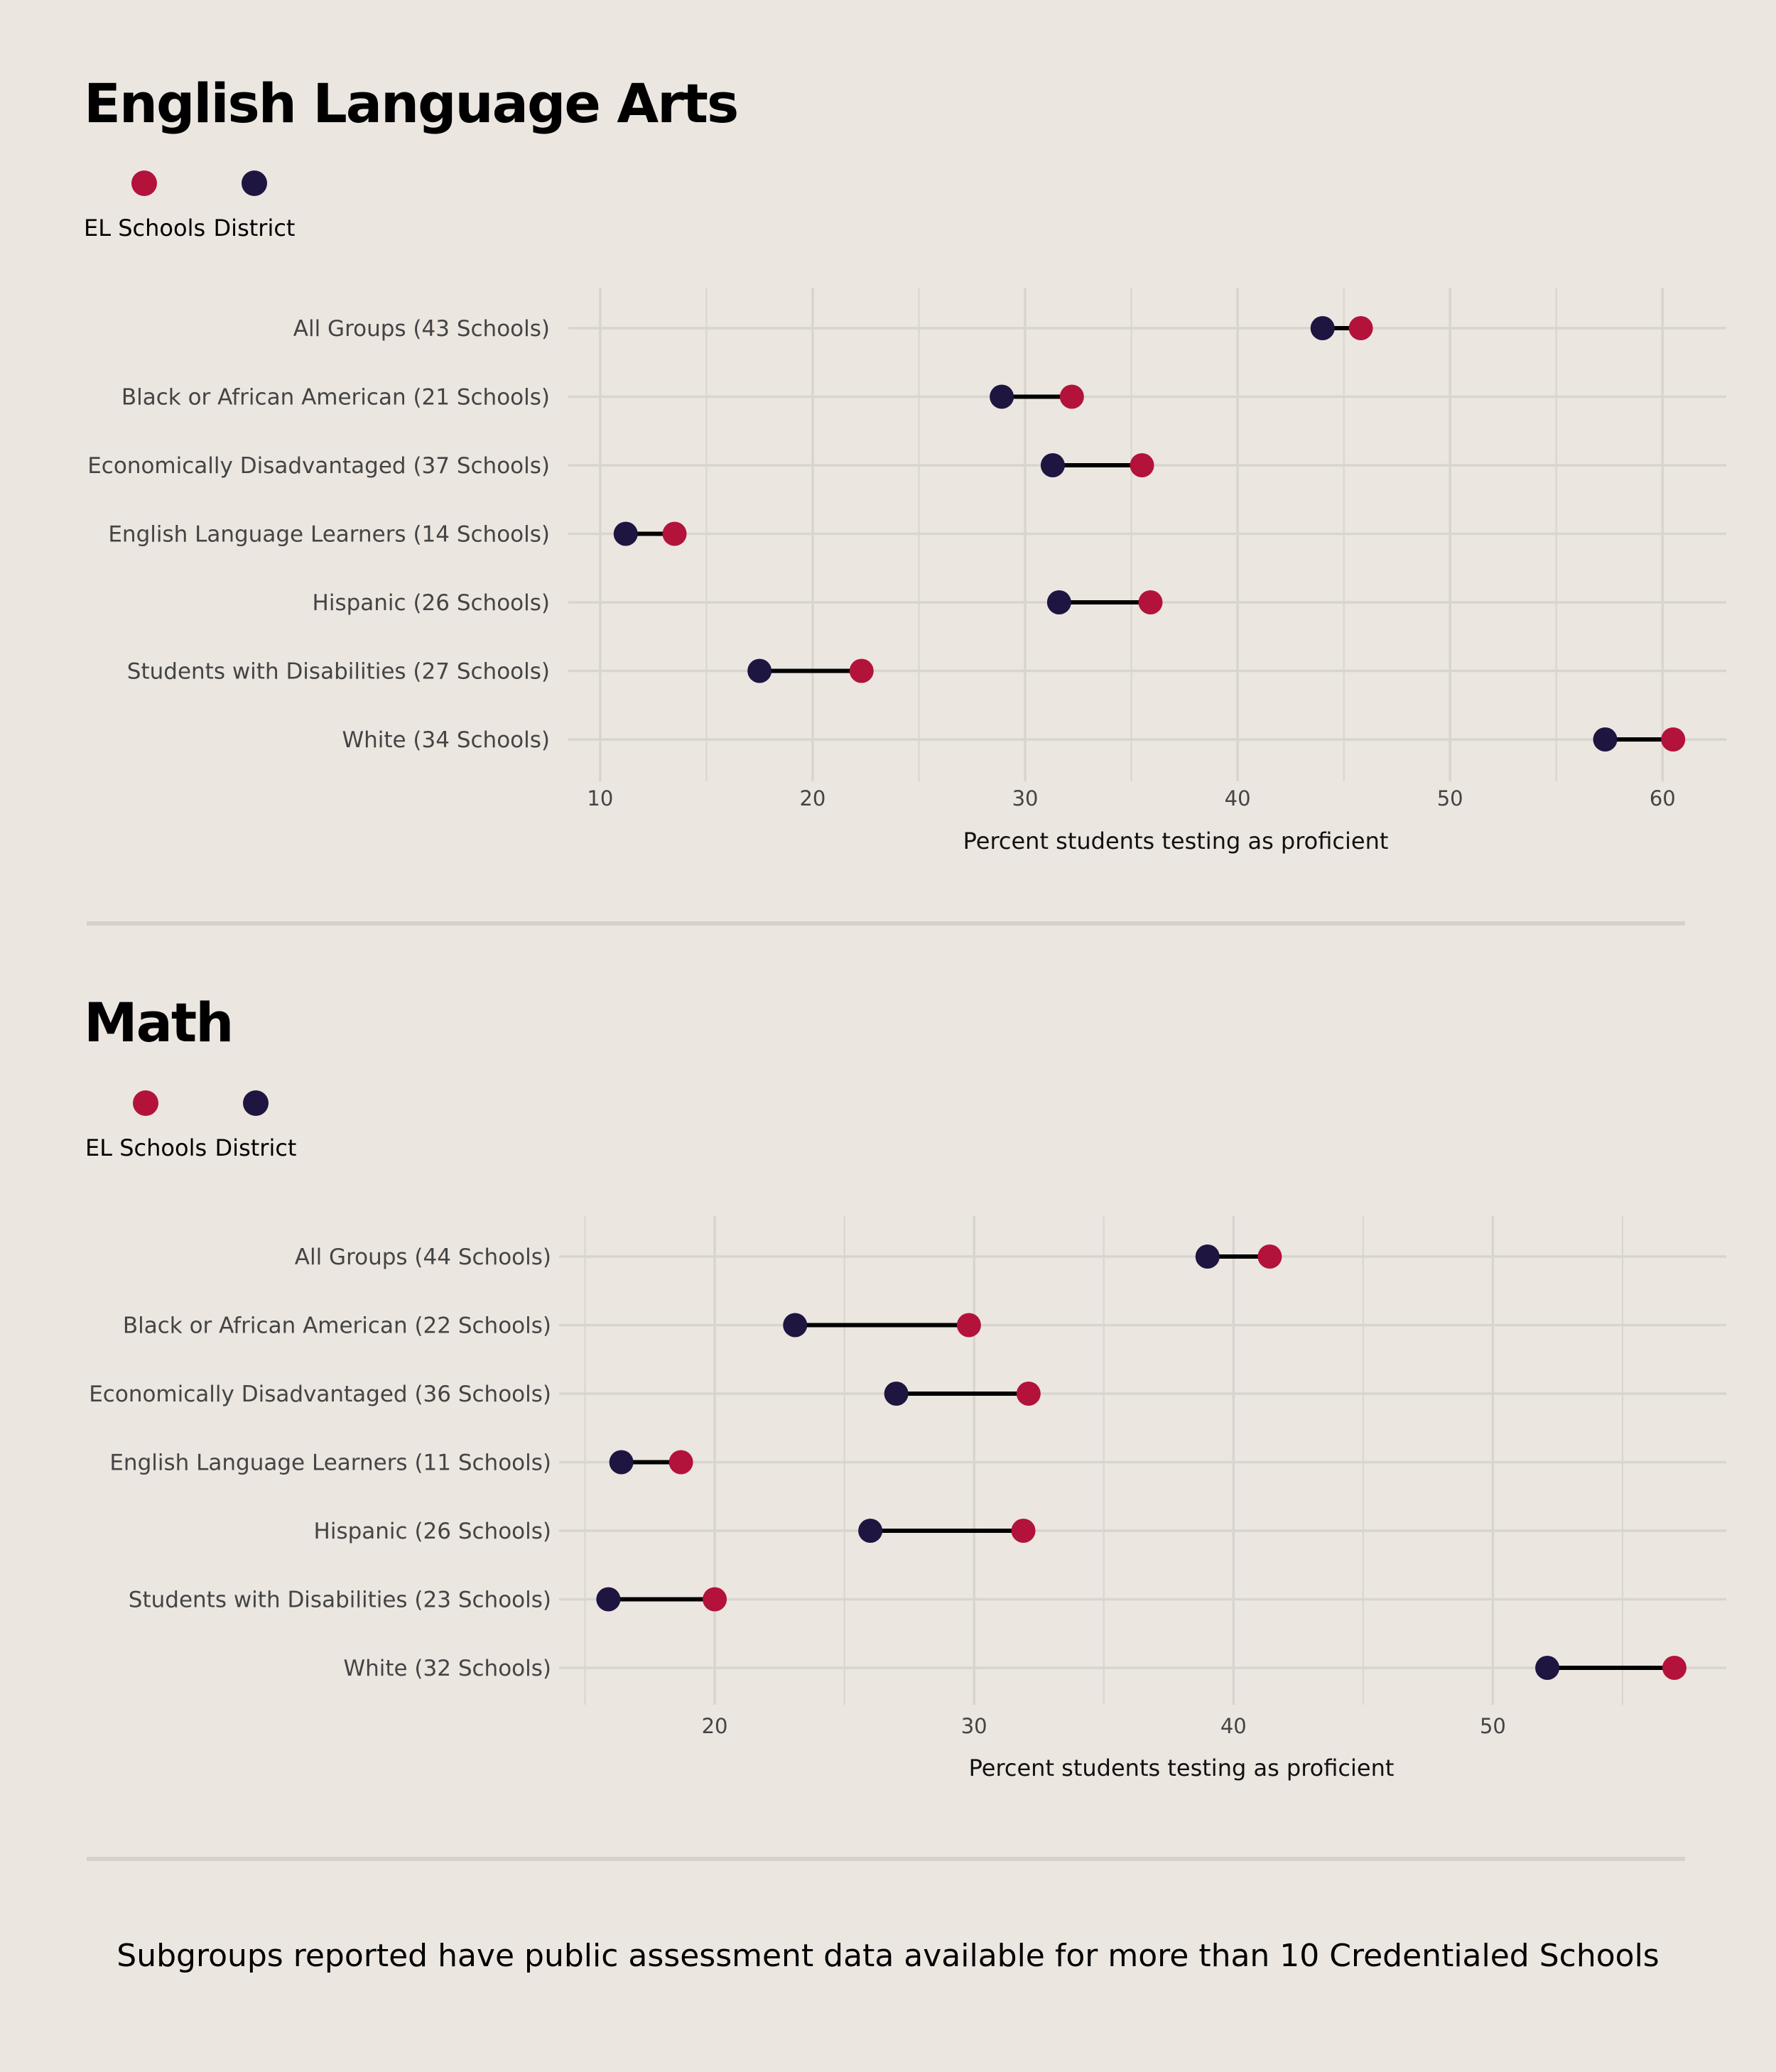 This screenshot has height=2072, width=1776. What do you see at coordinates (1606, 739) in the screenshot?
I see `ela-district-point-white-34-schools` at bounding box center [1606, 739].